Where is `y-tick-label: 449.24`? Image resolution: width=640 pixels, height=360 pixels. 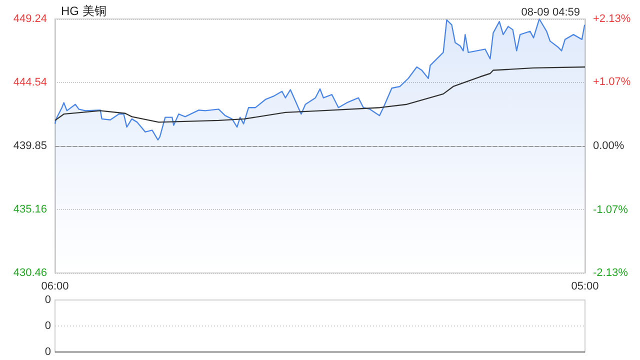
y-tick-label: 449.24 is located at coordinates (30, 19).